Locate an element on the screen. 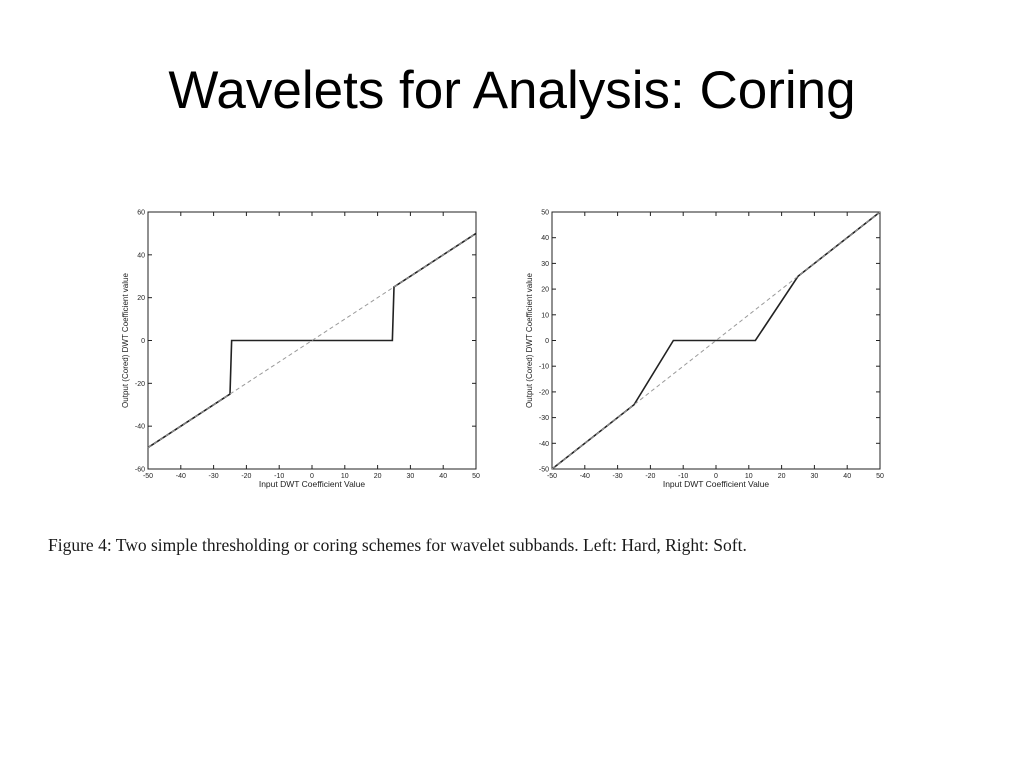 The height and width of the screenshot is (768, 1024). y-tick-label: -60 is located at coordinates (140, 470).